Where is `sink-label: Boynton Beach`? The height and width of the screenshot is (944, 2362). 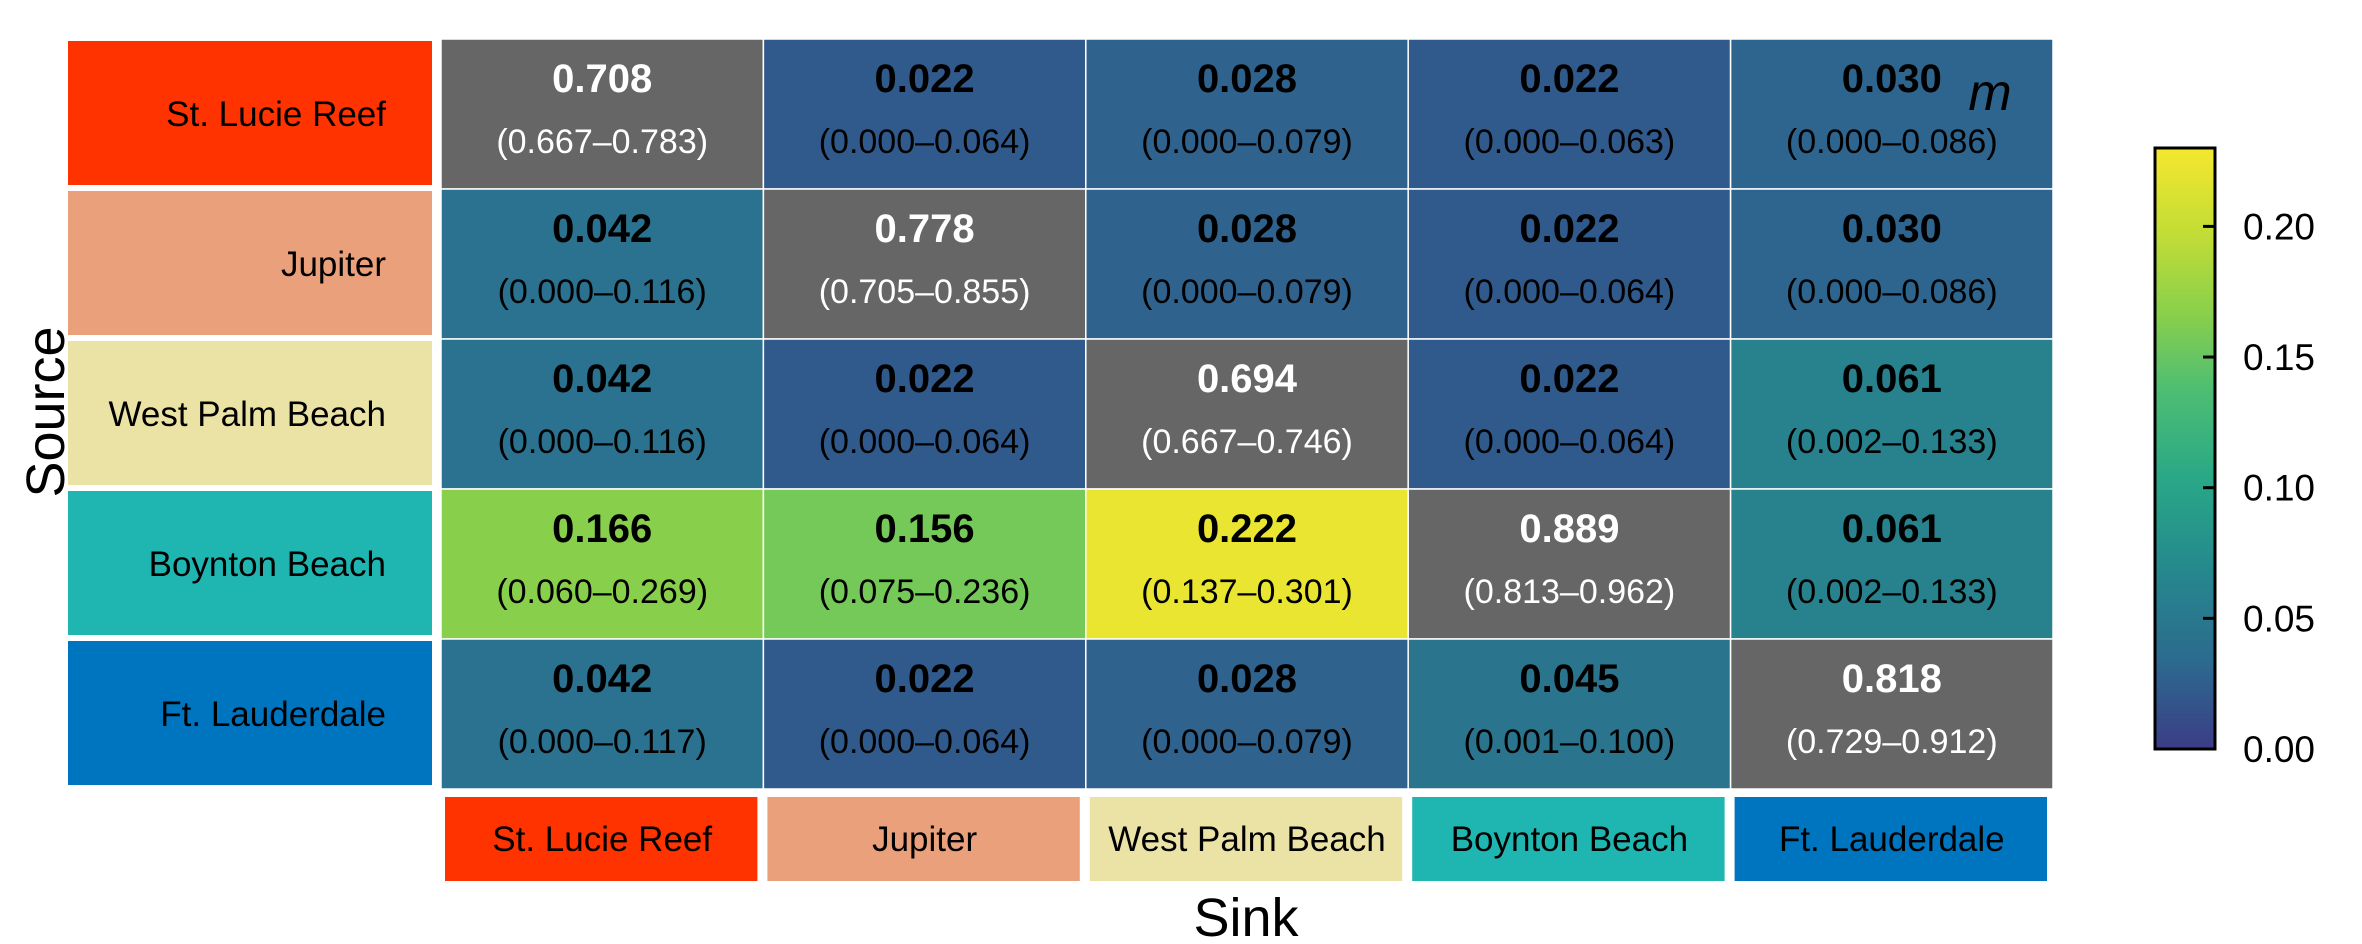 sink-label: Boynton Beach is located at coordinates (1569, 839).